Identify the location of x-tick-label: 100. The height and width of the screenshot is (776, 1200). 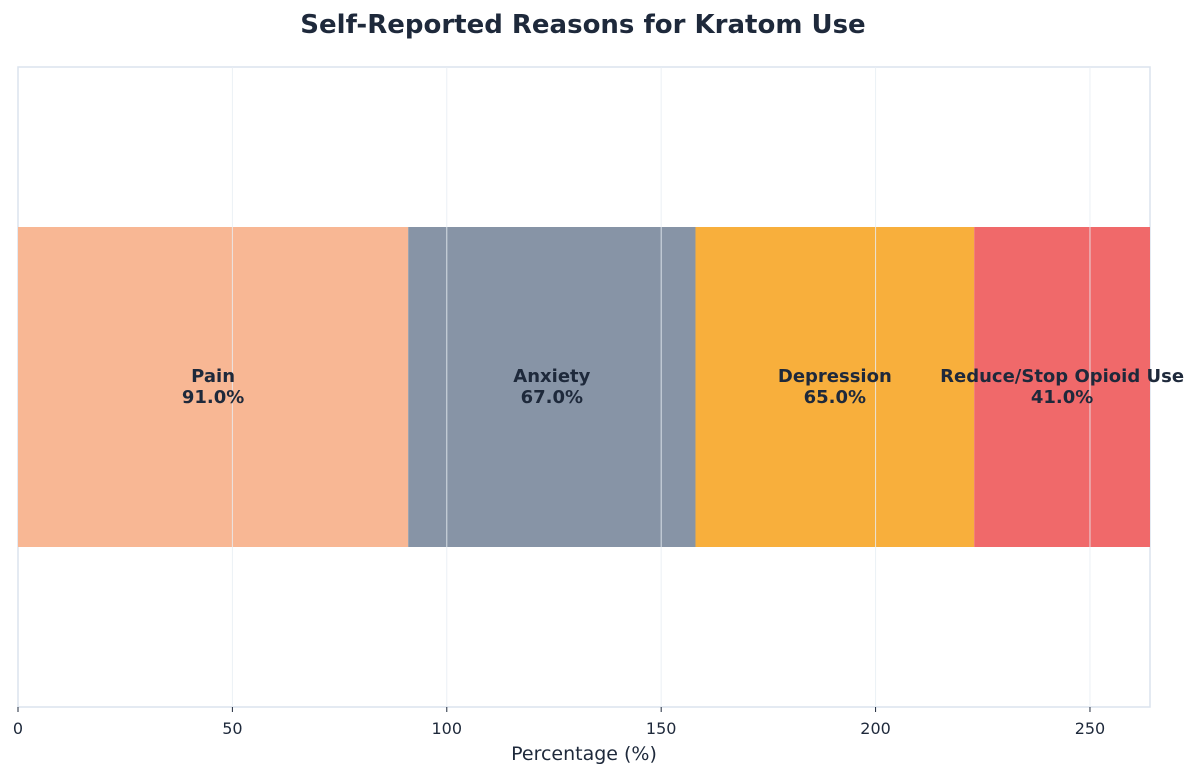
(447, 728).